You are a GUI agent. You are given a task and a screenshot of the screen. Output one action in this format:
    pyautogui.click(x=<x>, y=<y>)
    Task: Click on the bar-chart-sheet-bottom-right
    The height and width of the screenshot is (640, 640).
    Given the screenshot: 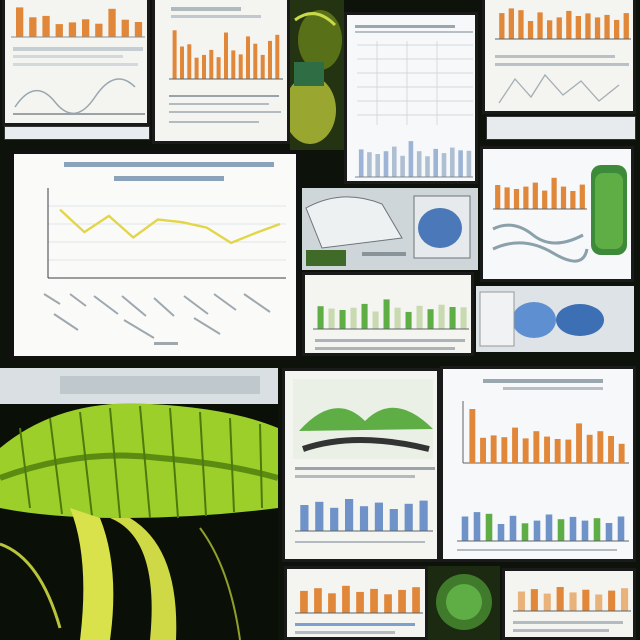 What is the action you would take?
    pyautogui.click(x=538, y=464)
    